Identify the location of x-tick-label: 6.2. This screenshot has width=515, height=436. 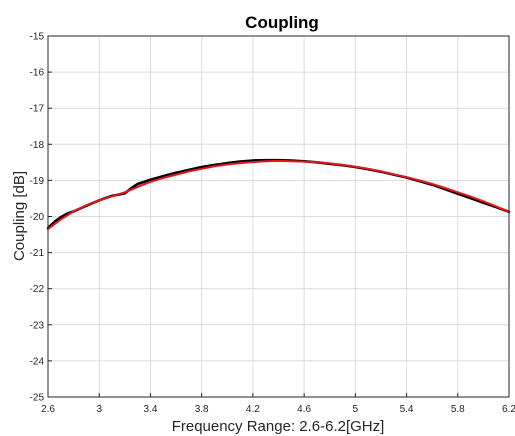
(508, 409).